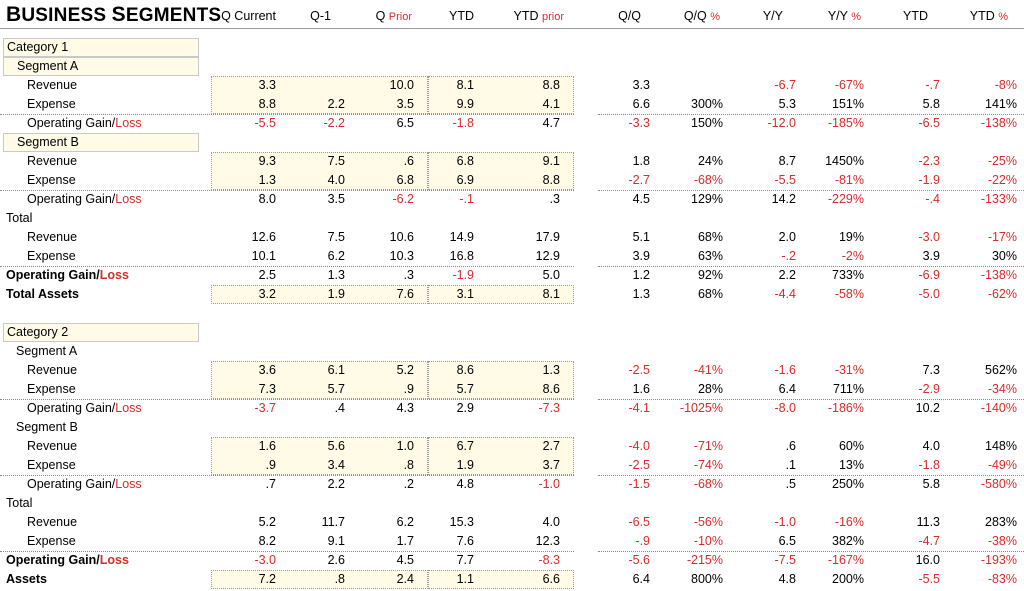 This screenshot has height=591, width=1024. What do you see at coordinates (708, 370) in the screenshot?
I see `value-cell: -41%` at bounding box center [708, 370].